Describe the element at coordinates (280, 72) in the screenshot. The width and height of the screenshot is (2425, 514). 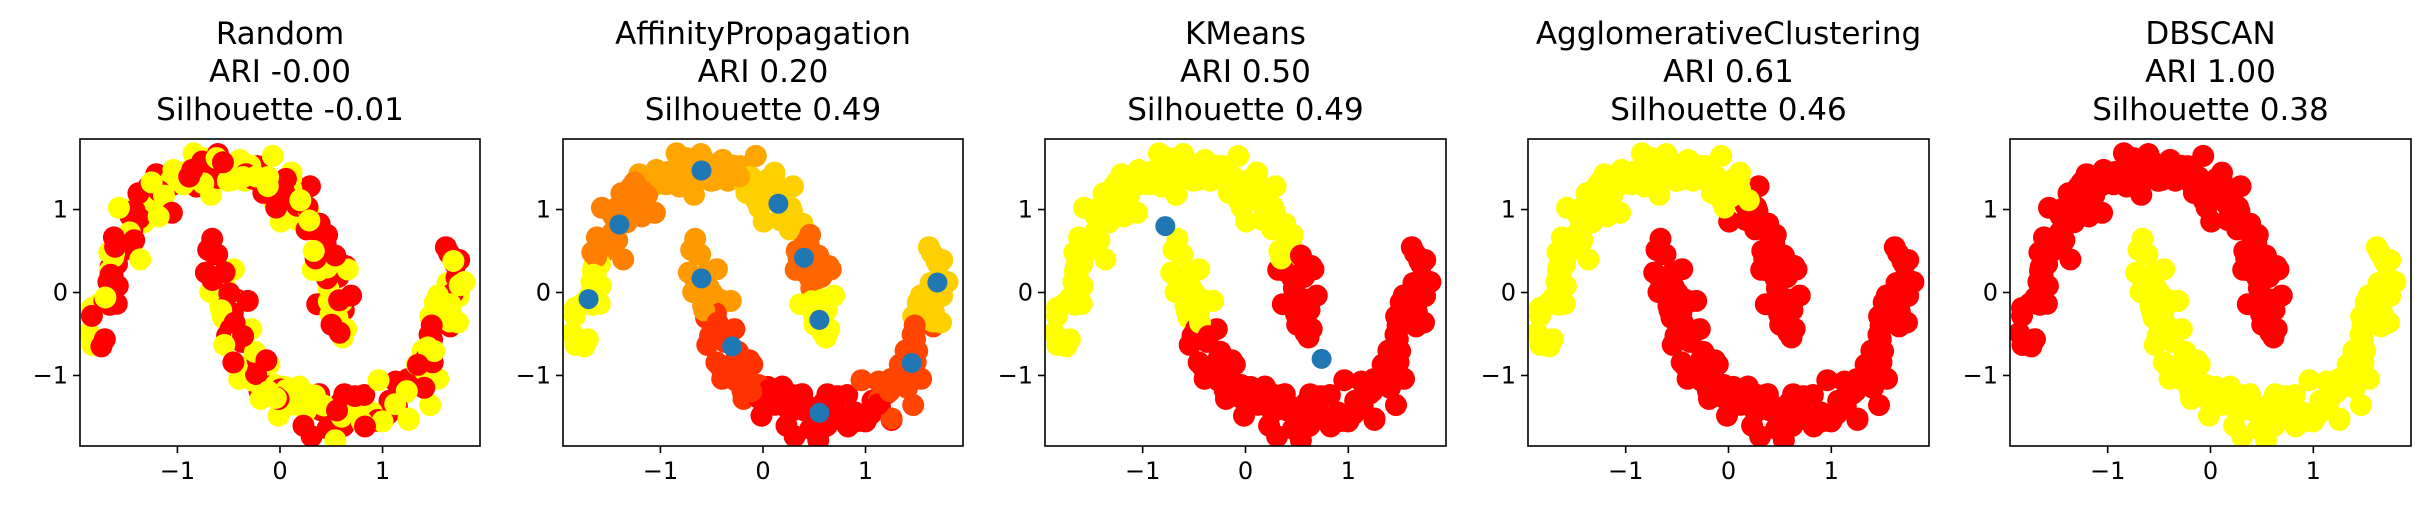
I see `subplot-title-line: ARI -0.00` at that location.